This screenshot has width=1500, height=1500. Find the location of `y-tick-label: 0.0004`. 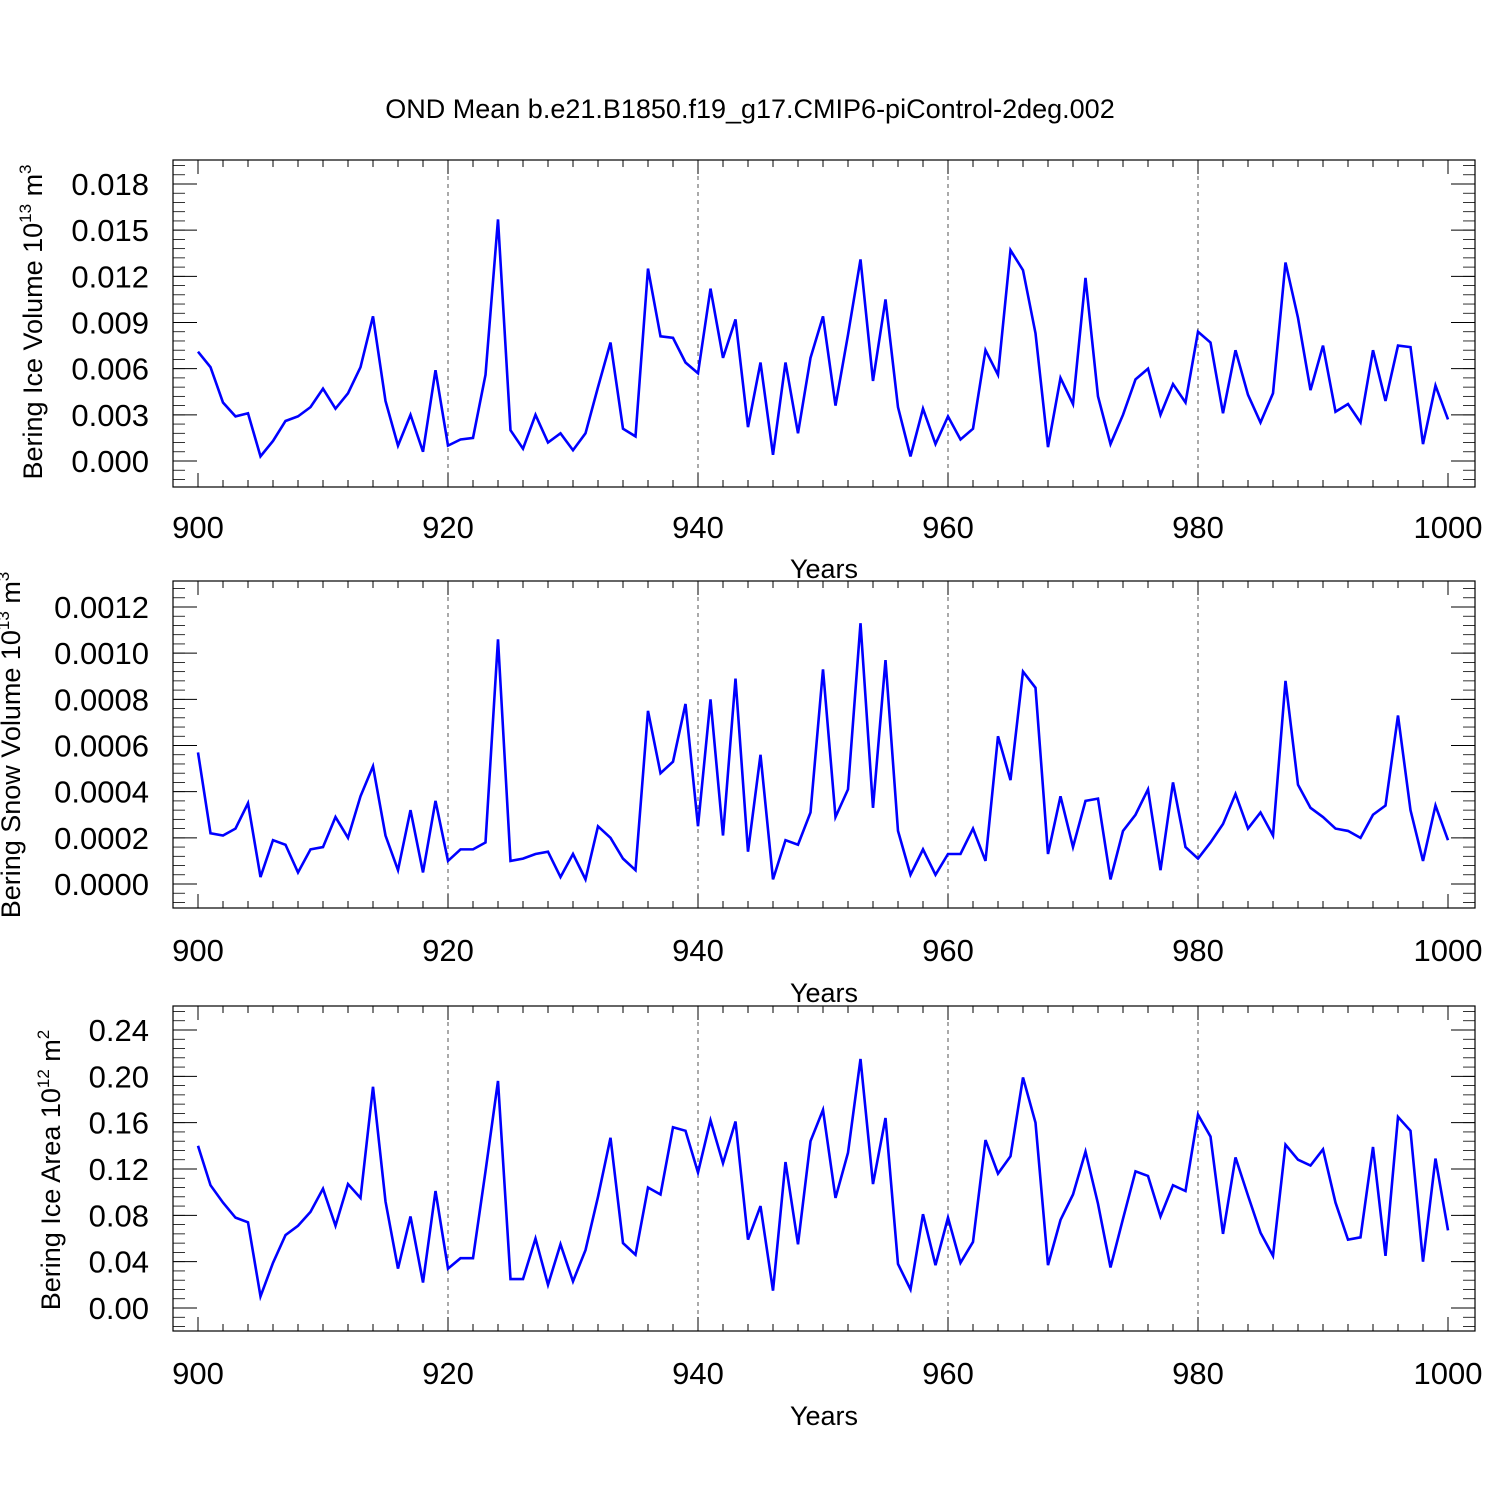

y-tick-label: 0.0004 is located at coordinates (101, 792).